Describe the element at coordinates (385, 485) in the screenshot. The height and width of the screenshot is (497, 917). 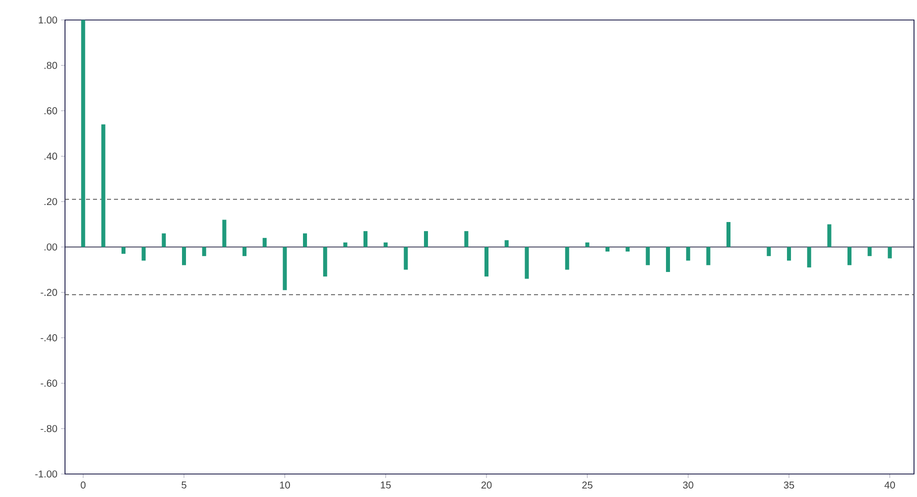
I see `x-tick-label: 15` at that location.